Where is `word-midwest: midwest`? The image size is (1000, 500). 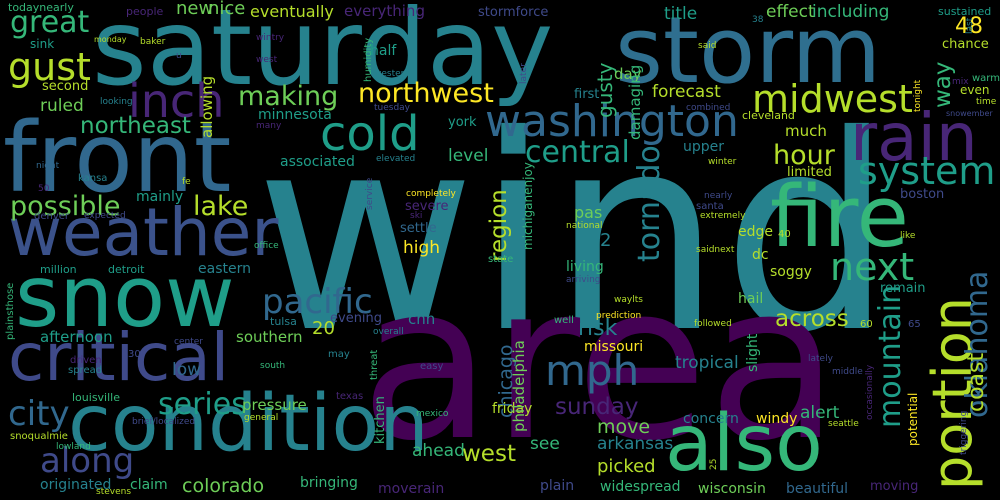
word-midwest: midwest is located at coordinates (832, 99).